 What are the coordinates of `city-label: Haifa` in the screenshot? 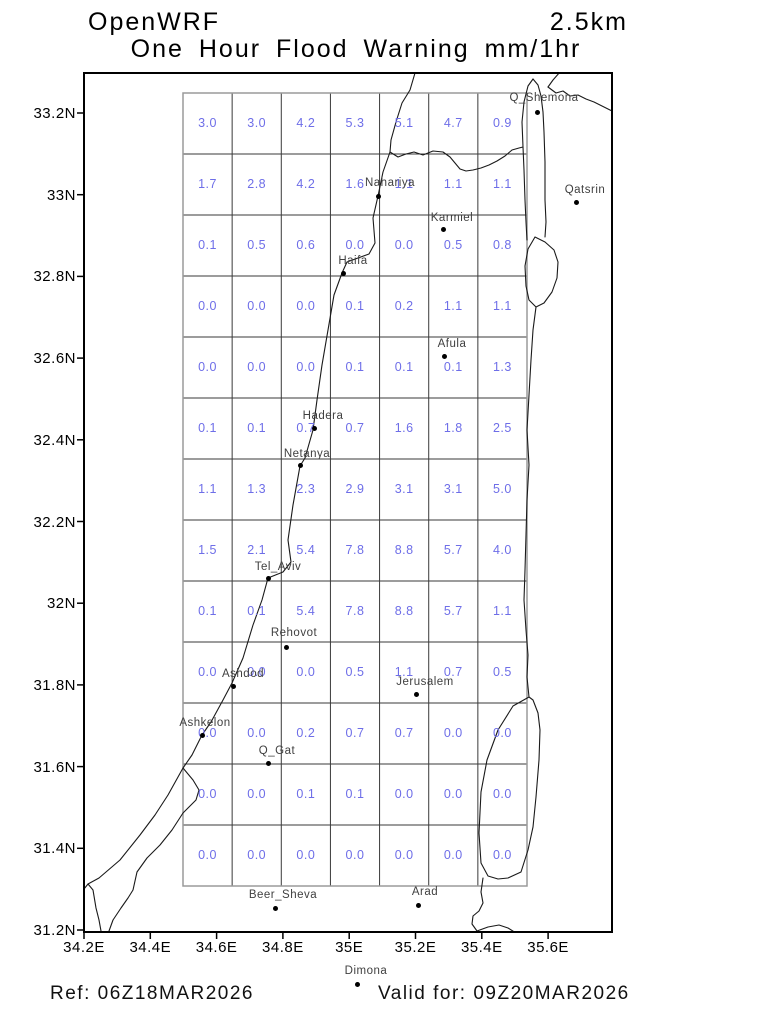 It's located at (353, 261).